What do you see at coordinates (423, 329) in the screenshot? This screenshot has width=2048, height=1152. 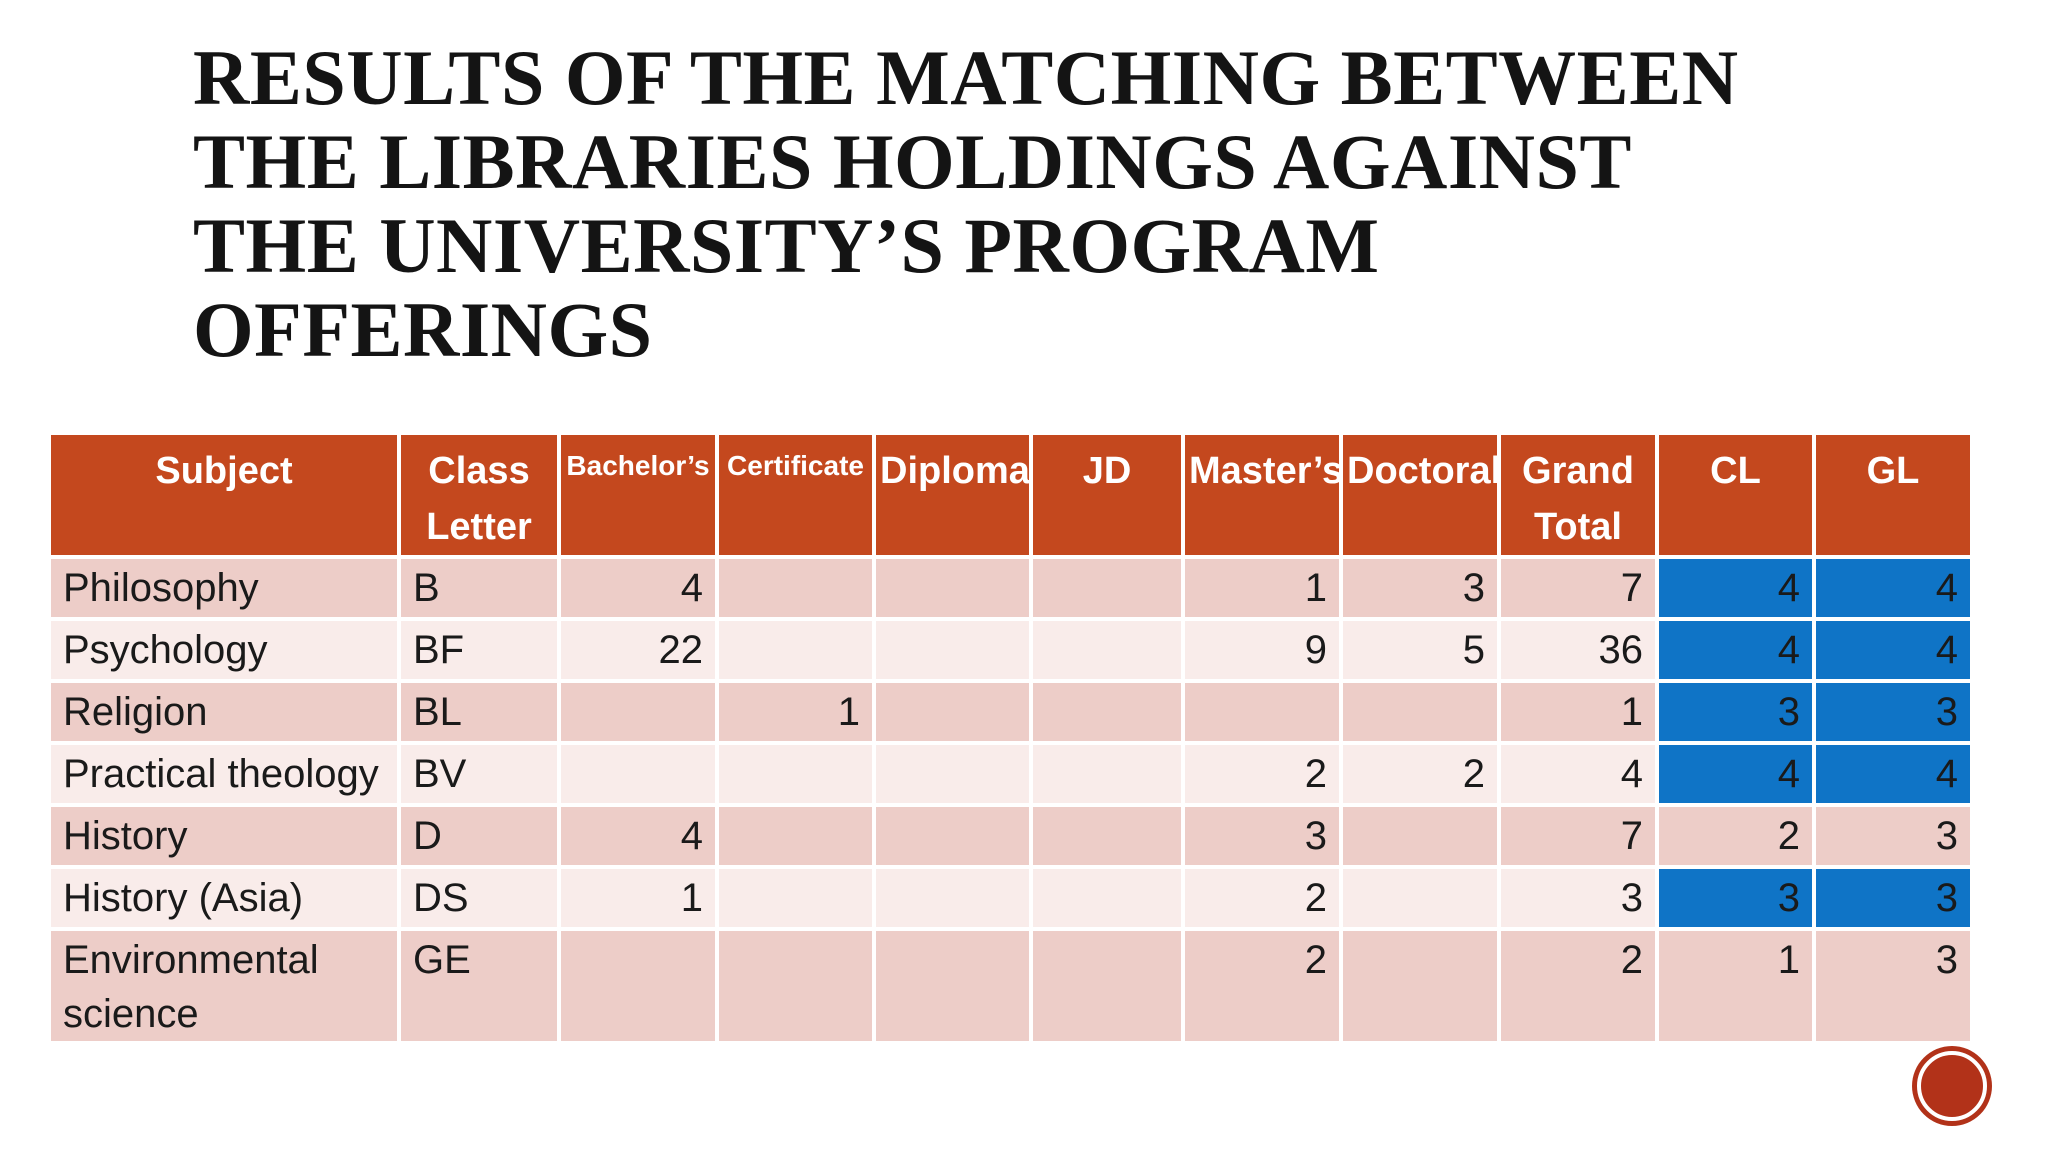 I see `title-line: OFFERINGS` at bounding box center [423, 329].